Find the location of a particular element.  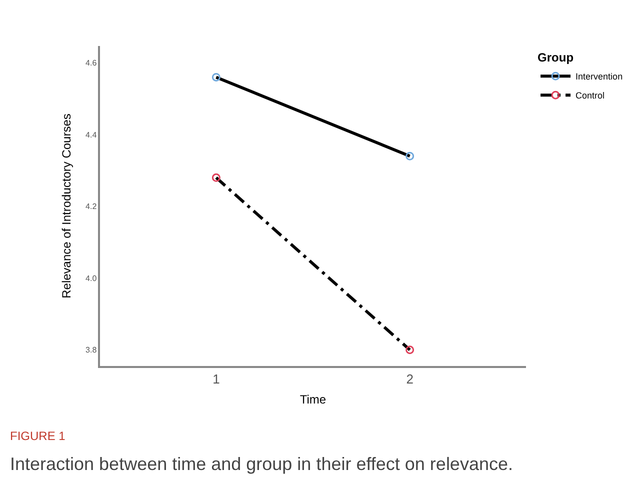

y-tick-label: 4.2 is located at coordinates (92, 207).